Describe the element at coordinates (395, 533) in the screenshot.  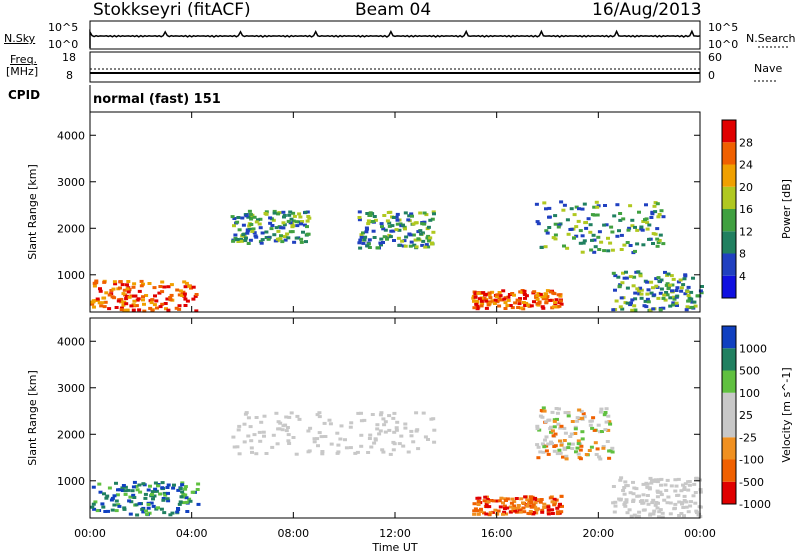
I see `x-tick-label: 12:00` at that location.